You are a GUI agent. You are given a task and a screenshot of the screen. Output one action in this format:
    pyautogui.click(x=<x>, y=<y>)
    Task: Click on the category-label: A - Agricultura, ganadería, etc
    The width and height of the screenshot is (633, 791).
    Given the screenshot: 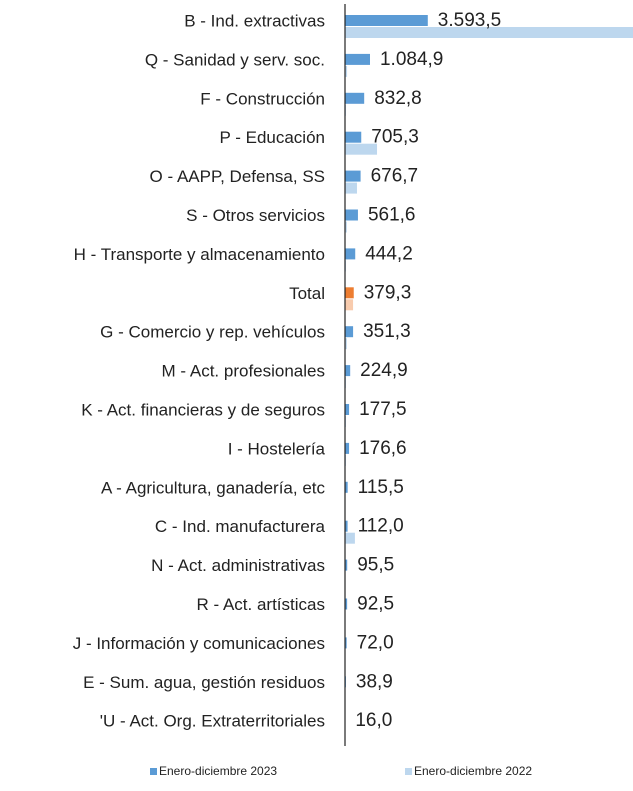 What is the action you would take?
    pyautogui.click(x=213, y=487)
    